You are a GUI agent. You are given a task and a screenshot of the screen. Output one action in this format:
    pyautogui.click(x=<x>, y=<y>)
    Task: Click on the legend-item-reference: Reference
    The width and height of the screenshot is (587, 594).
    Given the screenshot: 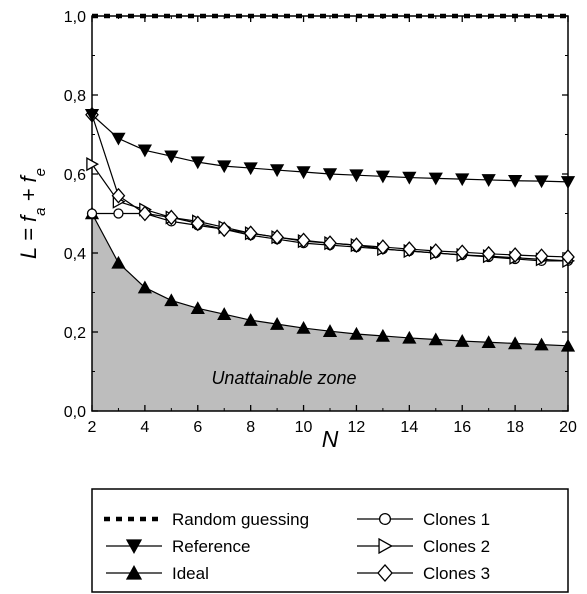 What is the action you would take?
    pyautogui.click(x=178, y=546)
    